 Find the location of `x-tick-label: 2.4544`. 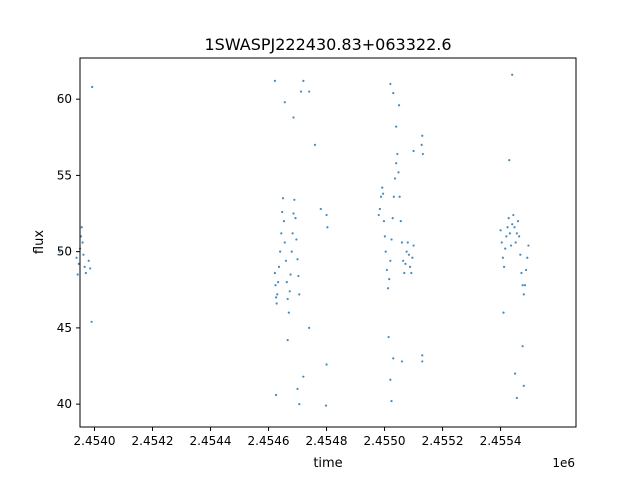

x-tick-label: 2.4544 is located at coordinates (211, 441).